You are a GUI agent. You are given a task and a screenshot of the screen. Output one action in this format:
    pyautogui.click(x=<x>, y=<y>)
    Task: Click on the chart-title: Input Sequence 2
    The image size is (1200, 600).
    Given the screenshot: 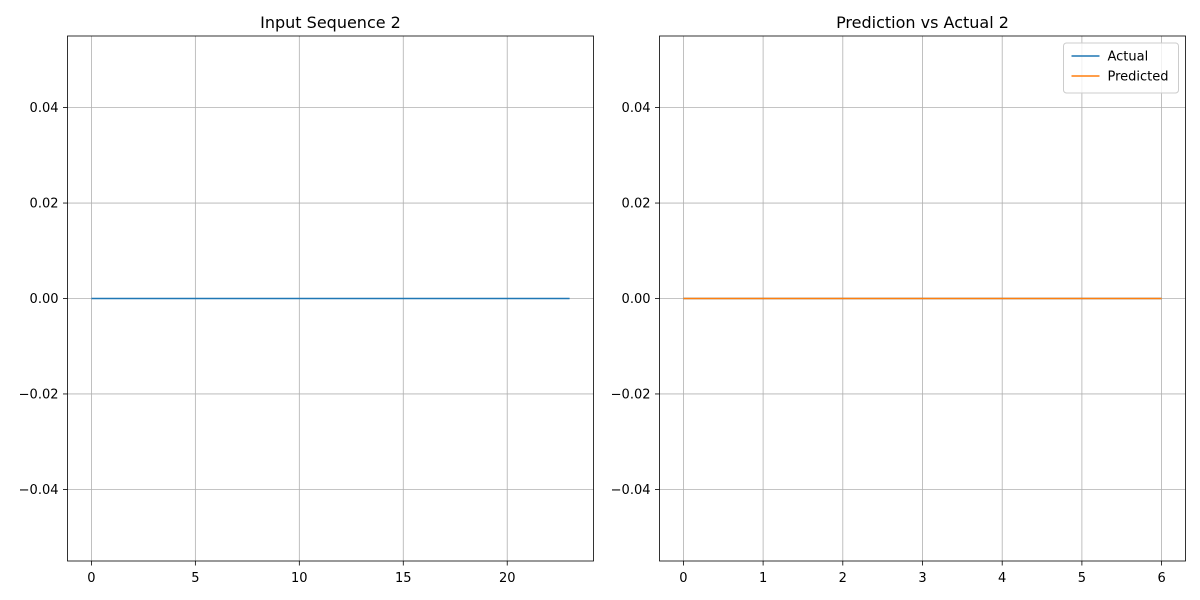 What is the action you would take?
    pyautogui.click(x=330, y=22)
    